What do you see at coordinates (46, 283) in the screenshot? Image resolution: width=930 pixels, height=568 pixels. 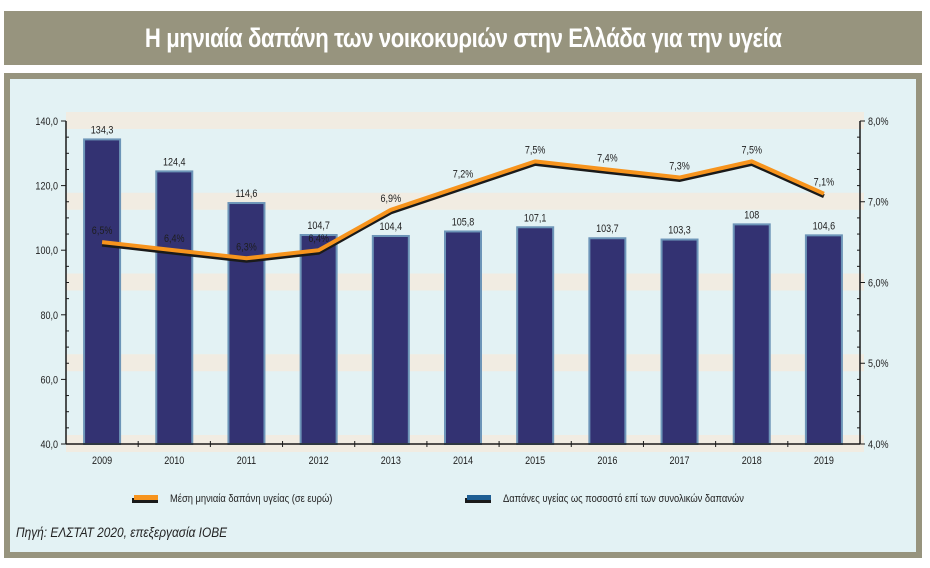 I see `left-axis-ticks: 40,0 60,0 80,0 100,0 120,0 140,0` at bounding box center [46, 283].